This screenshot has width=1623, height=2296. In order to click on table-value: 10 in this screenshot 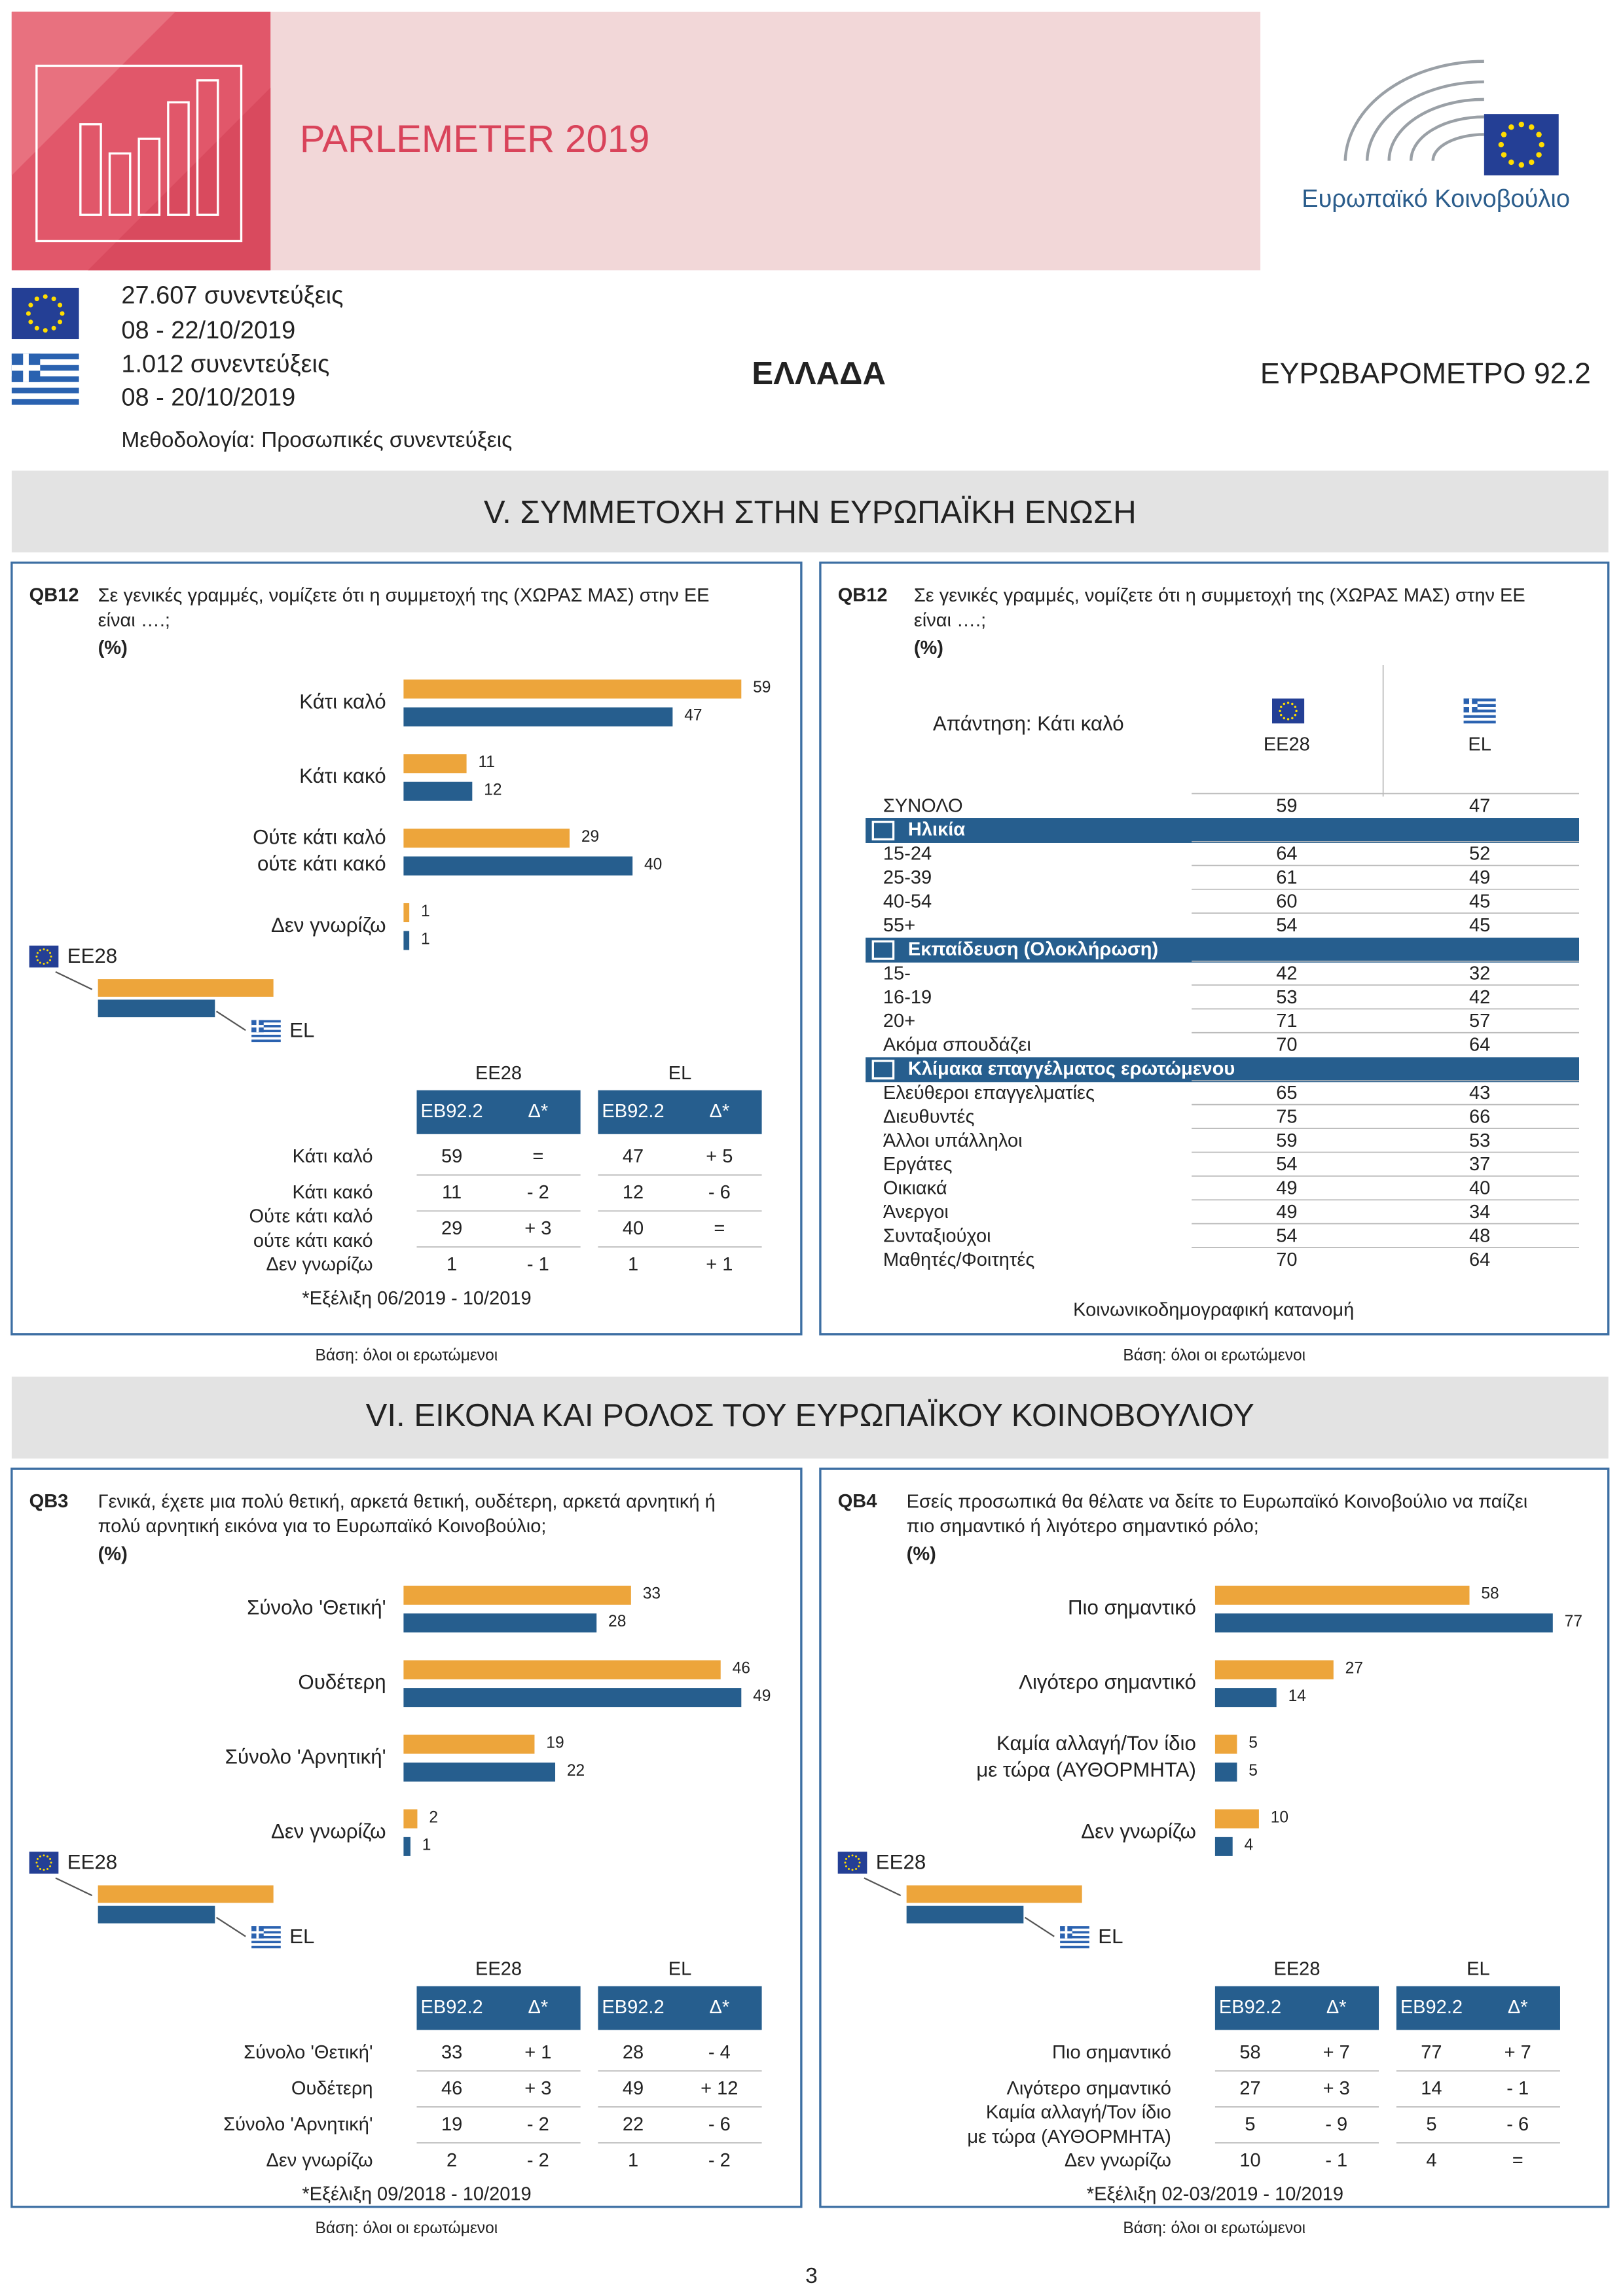, I will do `click(1249, 2160)`.